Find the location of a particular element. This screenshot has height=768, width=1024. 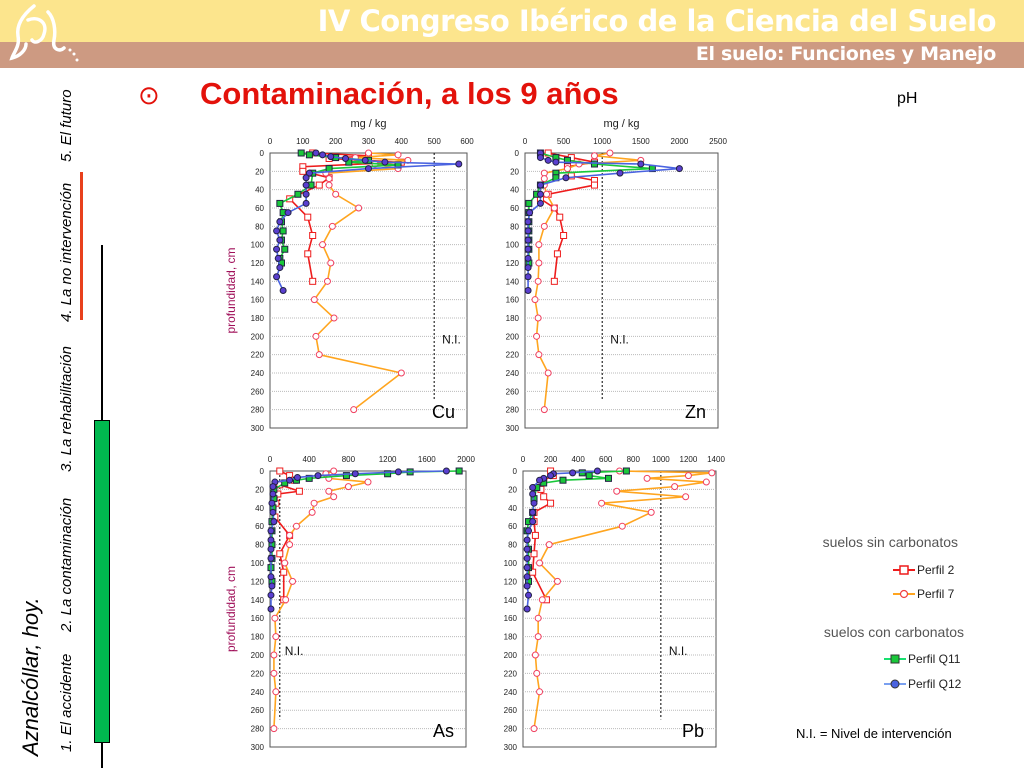

x-tick-label: 1000 is located at coordinates (661, 459).